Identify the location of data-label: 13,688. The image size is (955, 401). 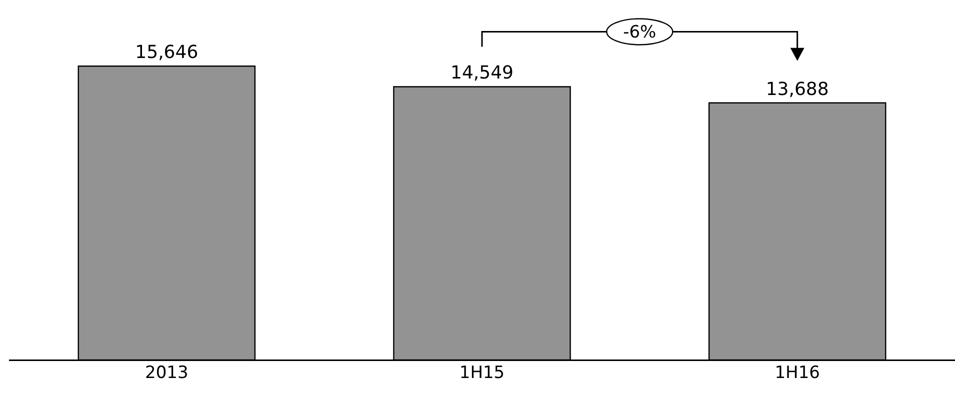
(797, 89).